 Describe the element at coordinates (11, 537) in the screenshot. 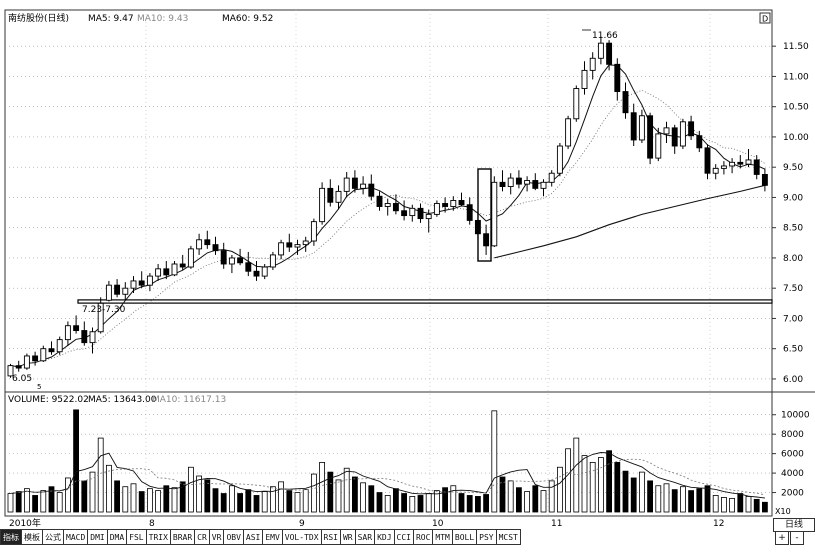

I see `indicator-tab: 指标` at that location.